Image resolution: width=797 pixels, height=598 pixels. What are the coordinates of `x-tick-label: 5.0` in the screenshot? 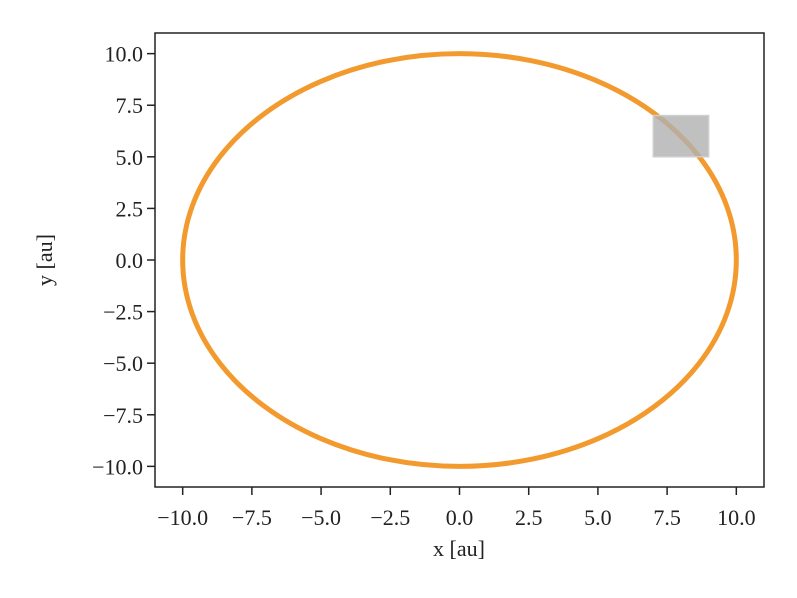 It's located at (598, 517).